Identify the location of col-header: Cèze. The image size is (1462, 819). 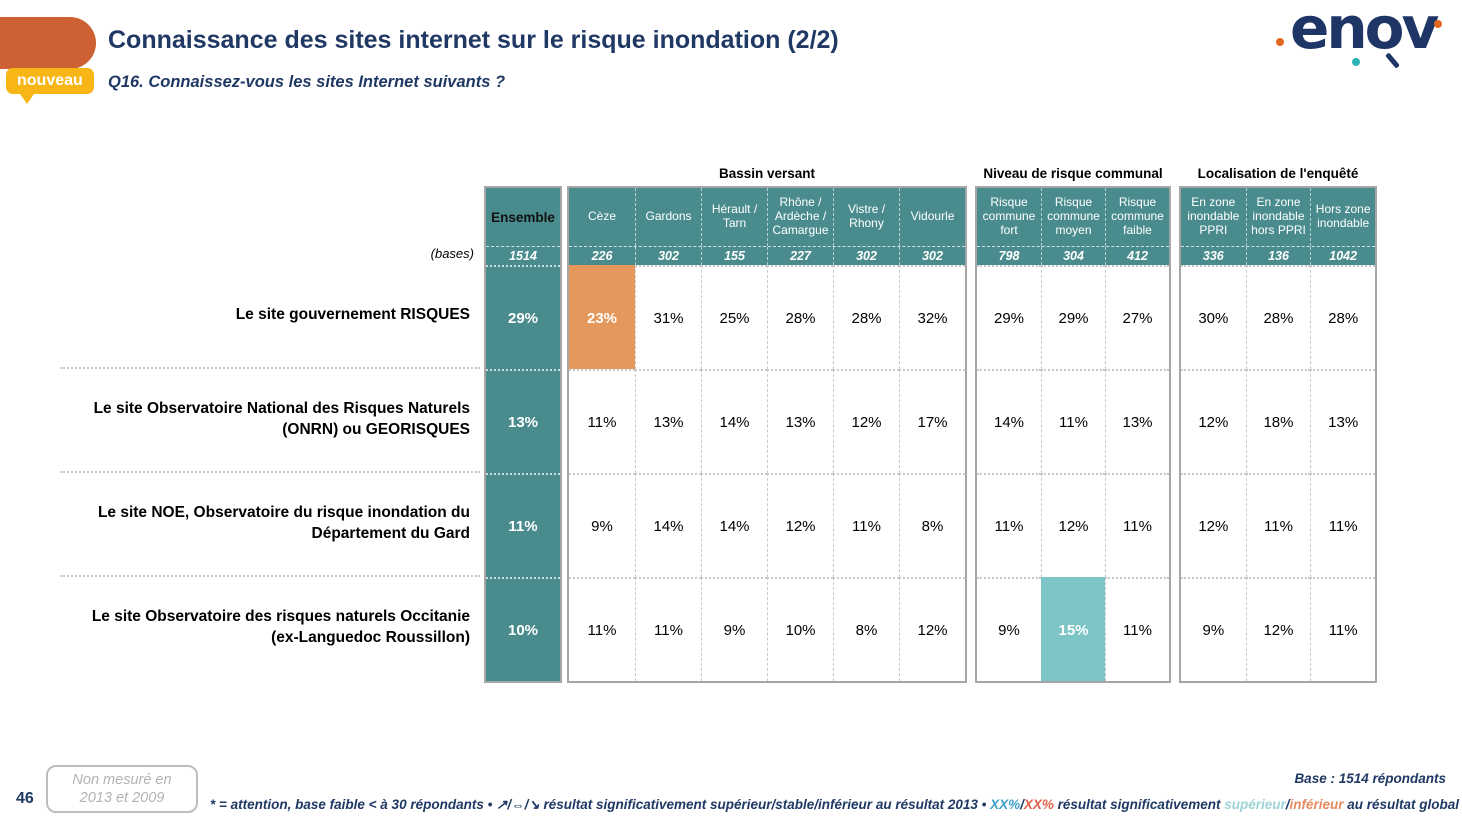
(601, 216).